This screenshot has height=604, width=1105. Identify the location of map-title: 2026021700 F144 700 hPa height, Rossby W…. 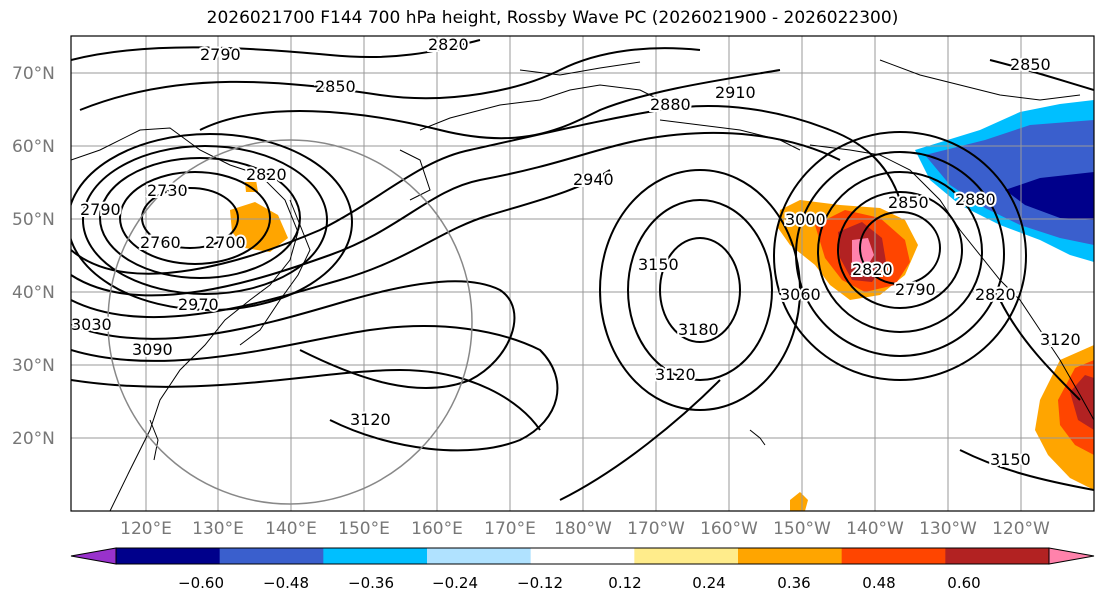
(552, 18).